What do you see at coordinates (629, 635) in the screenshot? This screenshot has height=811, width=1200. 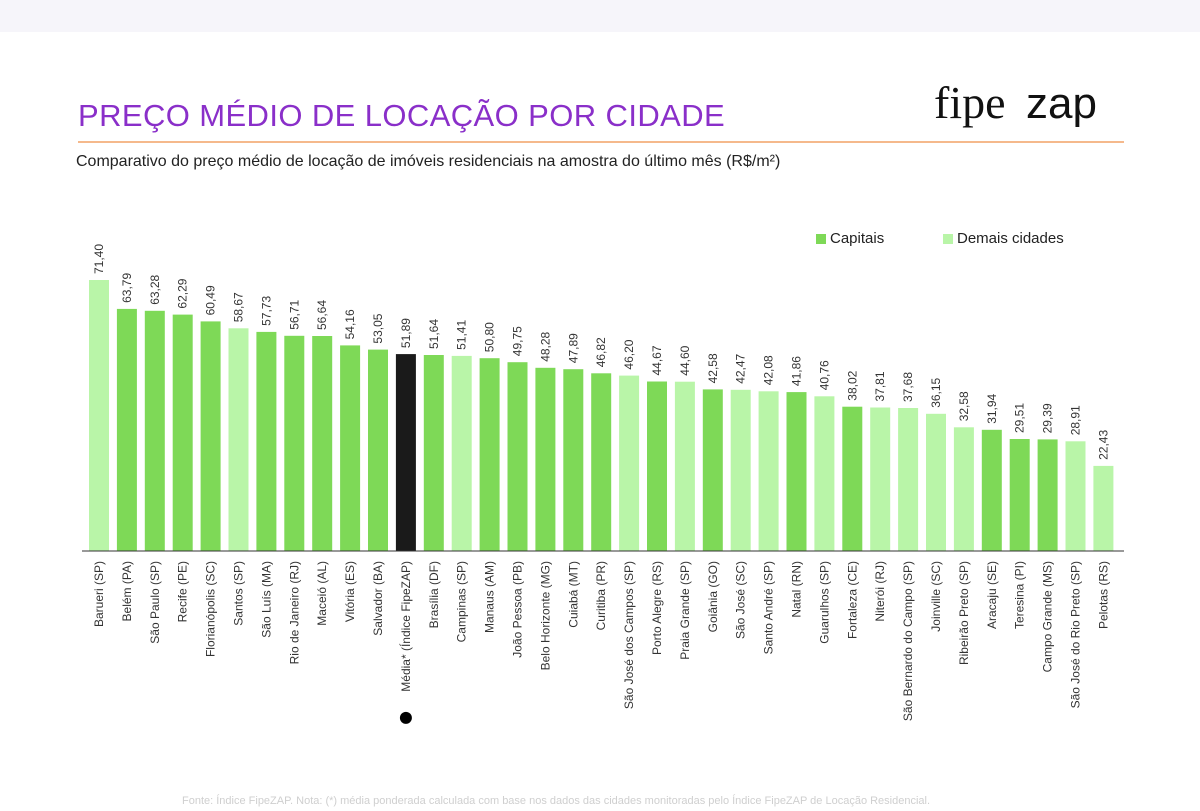 I see `category-label: São José dos Campos (SP)` at bounding box center [629, 635].